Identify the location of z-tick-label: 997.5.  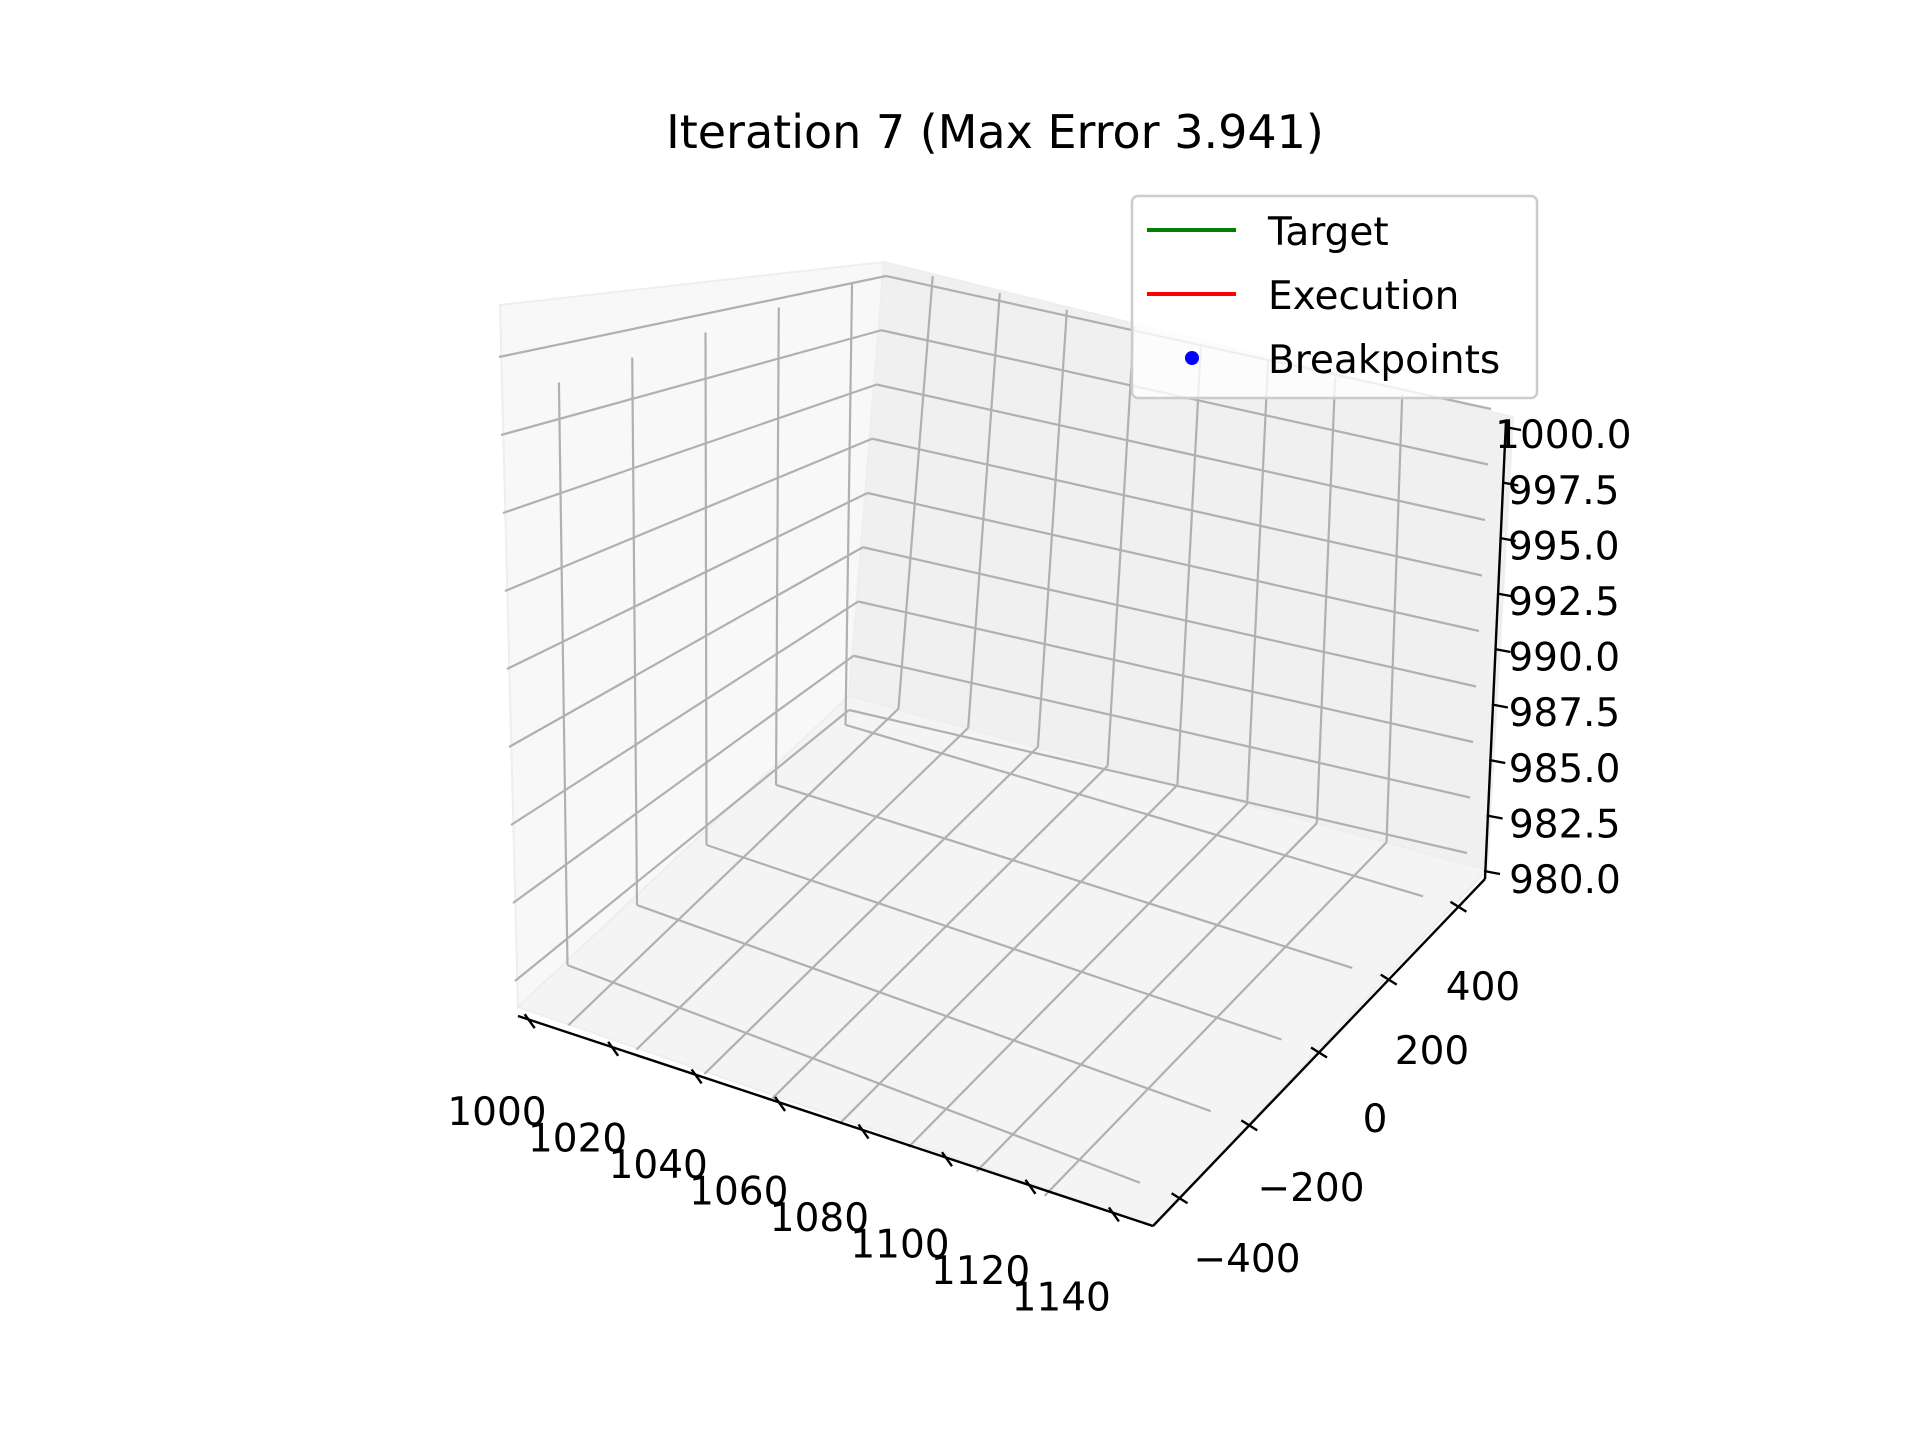
(1564, 491).